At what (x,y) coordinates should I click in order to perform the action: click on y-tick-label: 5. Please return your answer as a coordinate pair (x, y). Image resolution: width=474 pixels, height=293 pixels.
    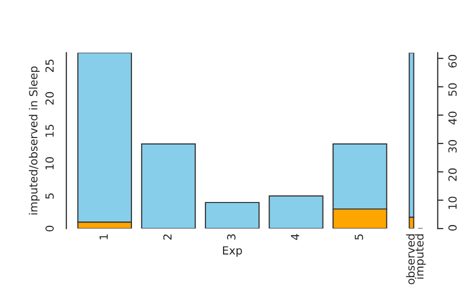
    Looking at the image, I should click on (50, 196).